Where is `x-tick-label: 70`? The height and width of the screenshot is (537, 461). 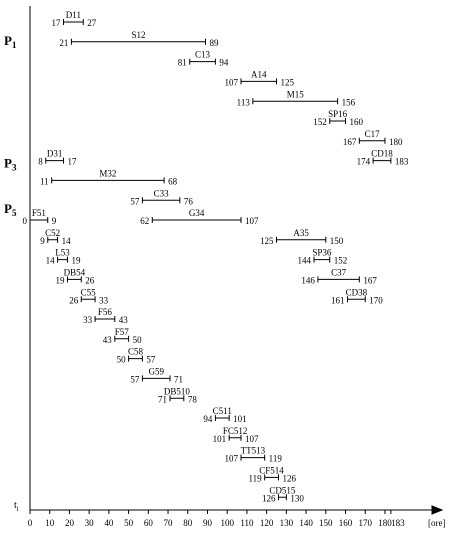 x-tick-label: 70 is located at coordinates (169, 523).